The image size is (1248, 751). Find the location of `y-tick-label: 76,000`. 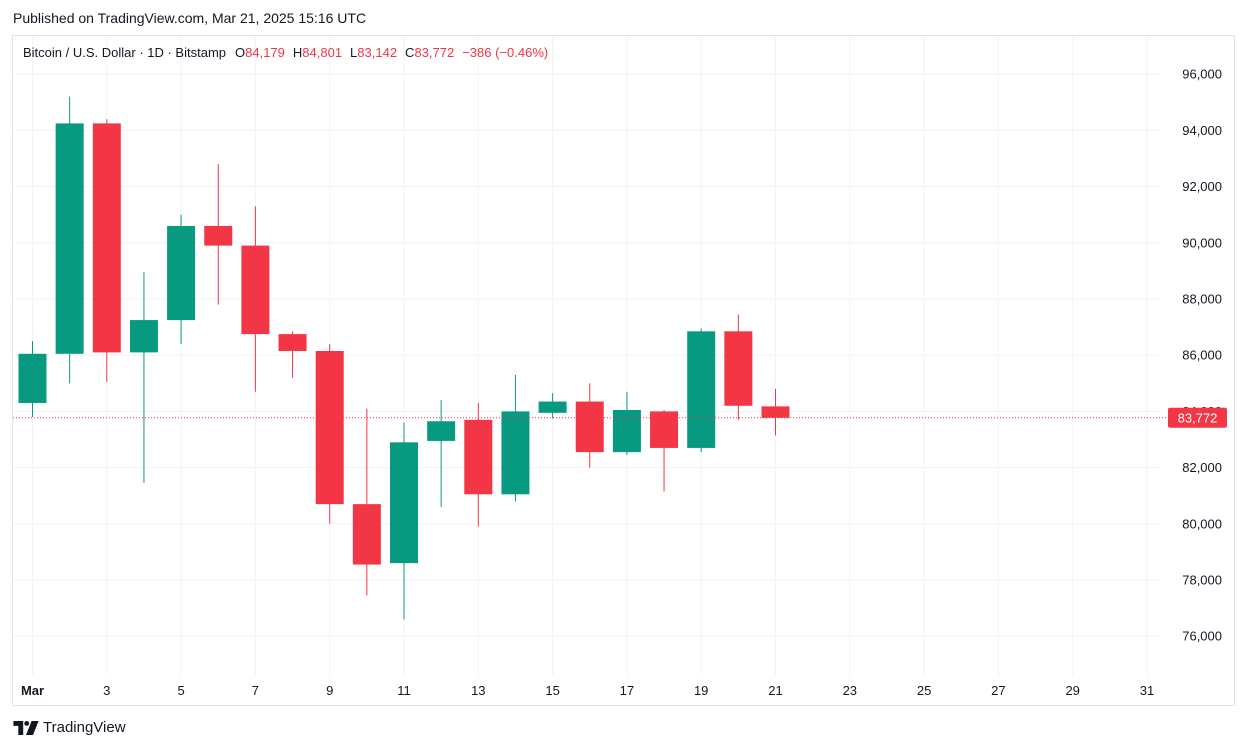

y-tick-label: 76,000 is located at coordinates (1202, 636).